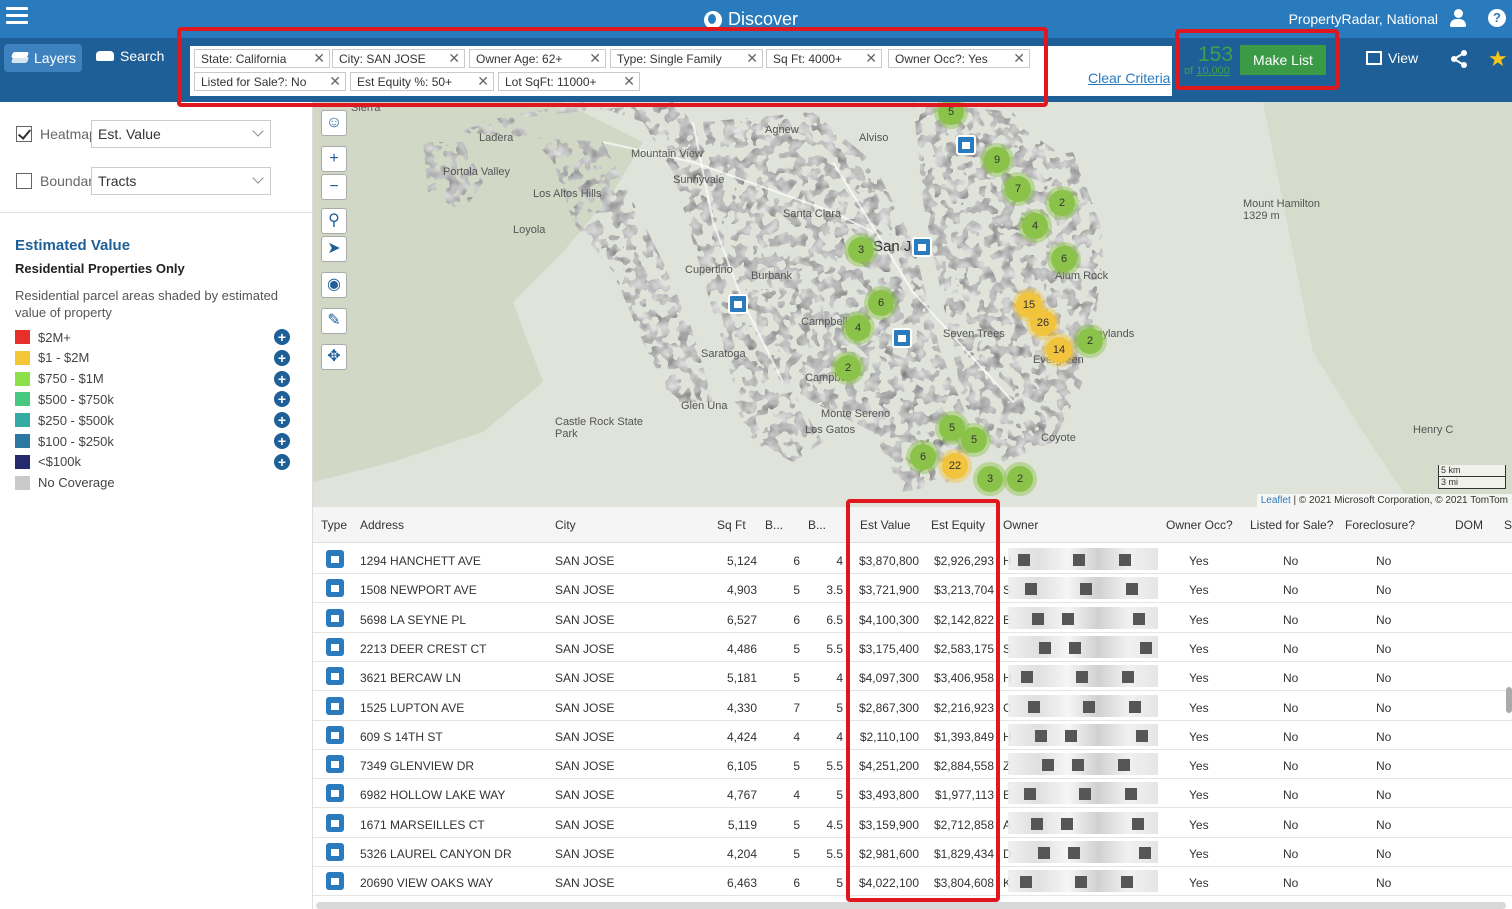 This screenshot has height=909, width=1512. What do you see at coordinates (1380, 525) in the screenshot?
I see `column-header: Foreclosure?` at bounding box center [1380, 525].